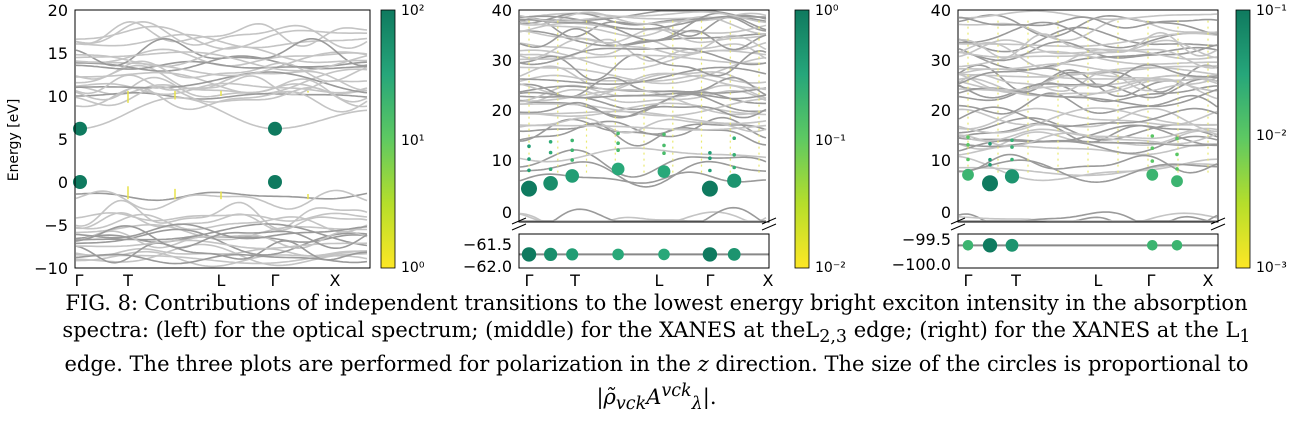  Describe the element at coordinates (656, 398) in the screenshot. I see `caption-line-4: |ρ̃vckAvckλ|.` at that location.